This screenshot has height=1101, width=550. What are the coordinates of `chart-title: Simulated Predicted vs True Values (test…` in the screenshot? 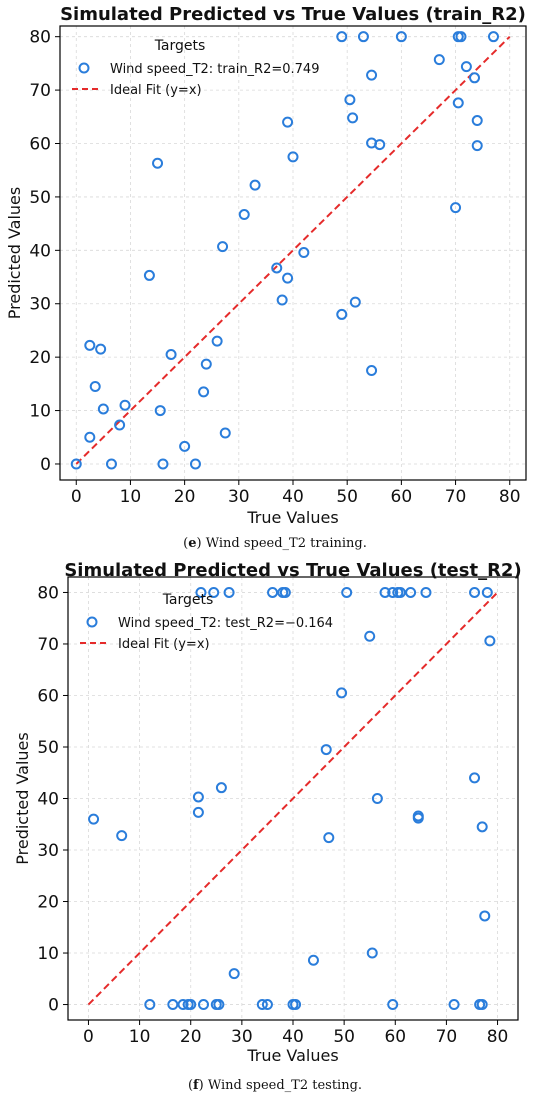 It's located at (292, 570).